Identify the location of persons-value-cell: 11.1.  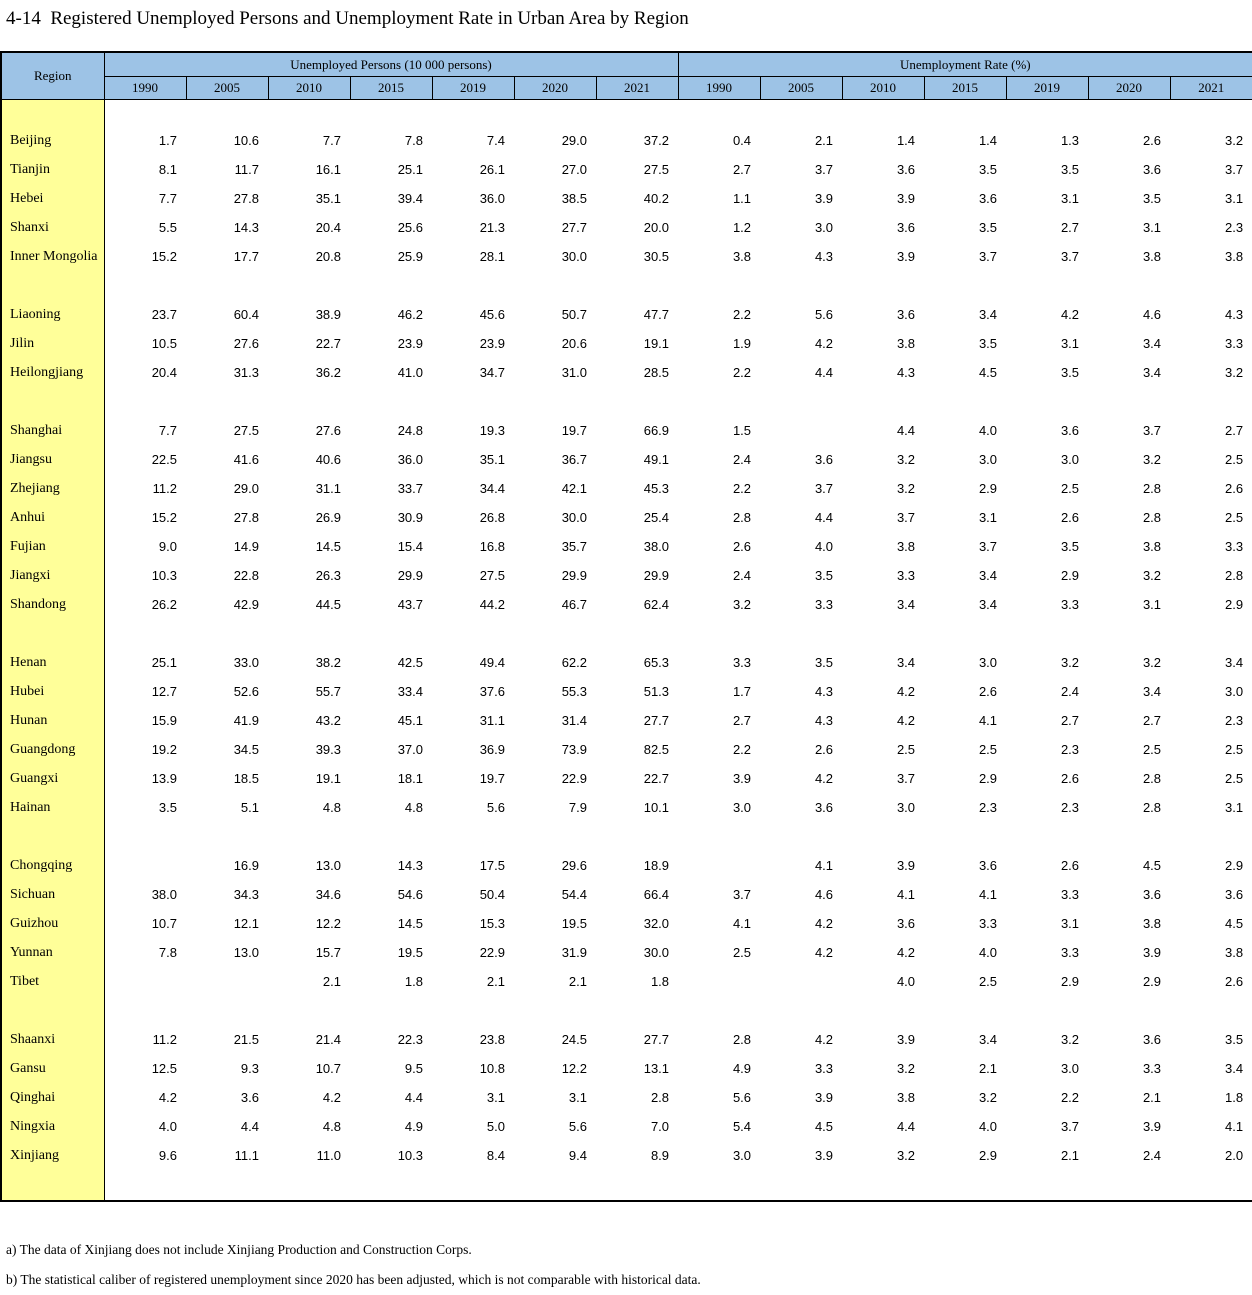
(246, 1155).